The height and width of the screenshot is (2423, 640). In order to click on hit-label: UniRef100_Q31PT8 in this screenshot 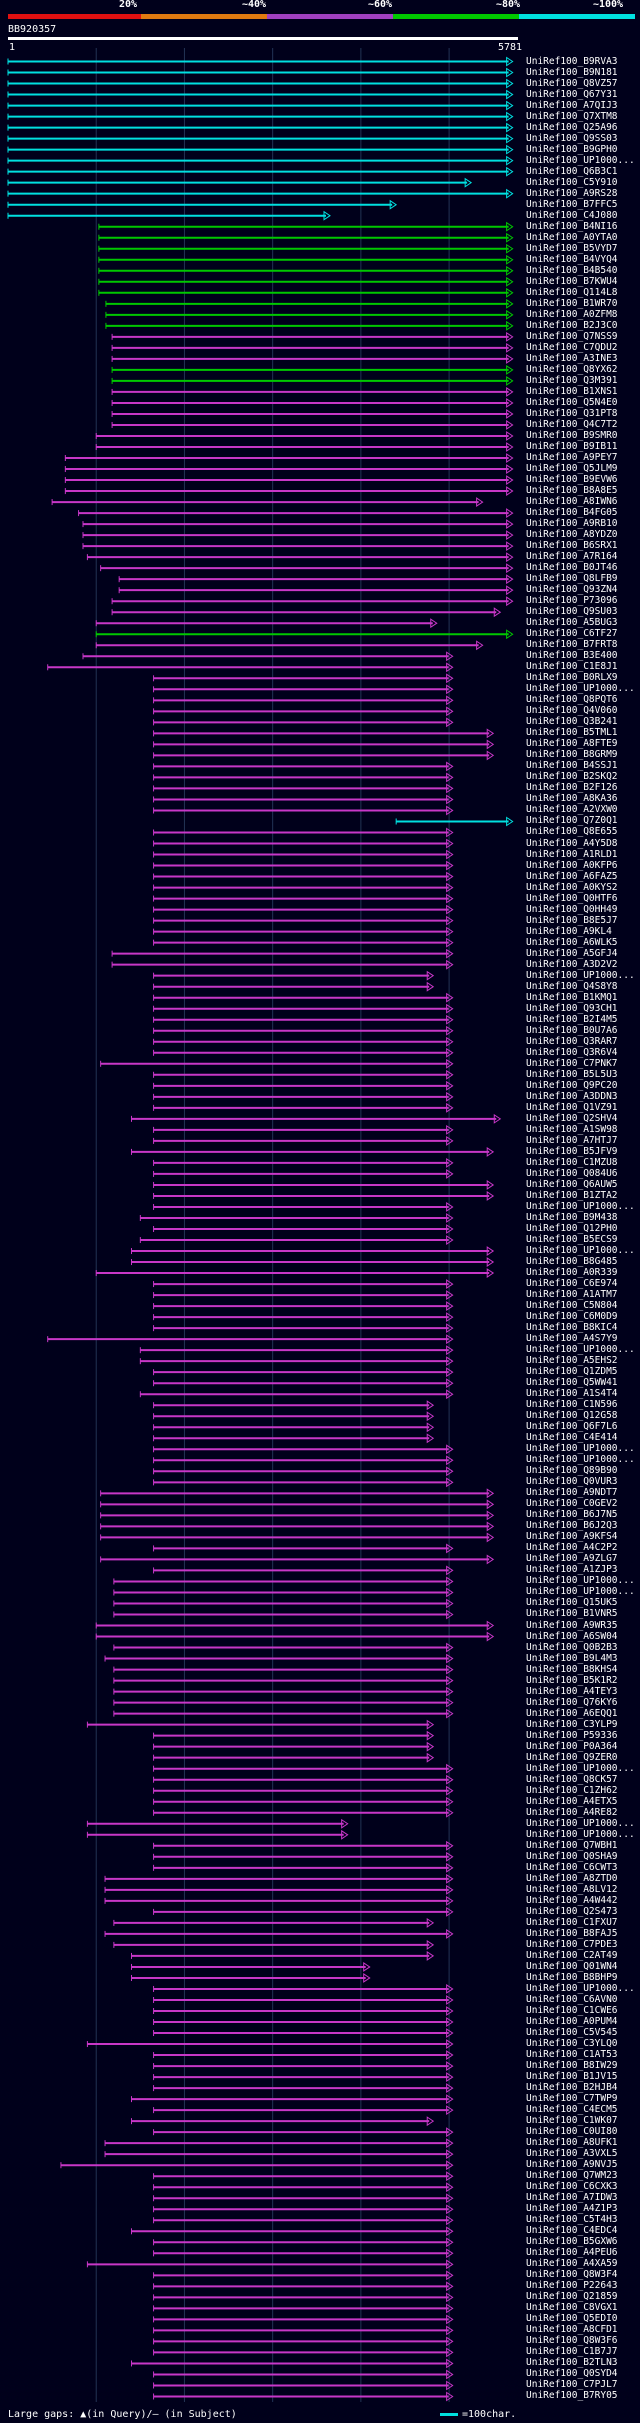, I will do `click(572, 413)`.